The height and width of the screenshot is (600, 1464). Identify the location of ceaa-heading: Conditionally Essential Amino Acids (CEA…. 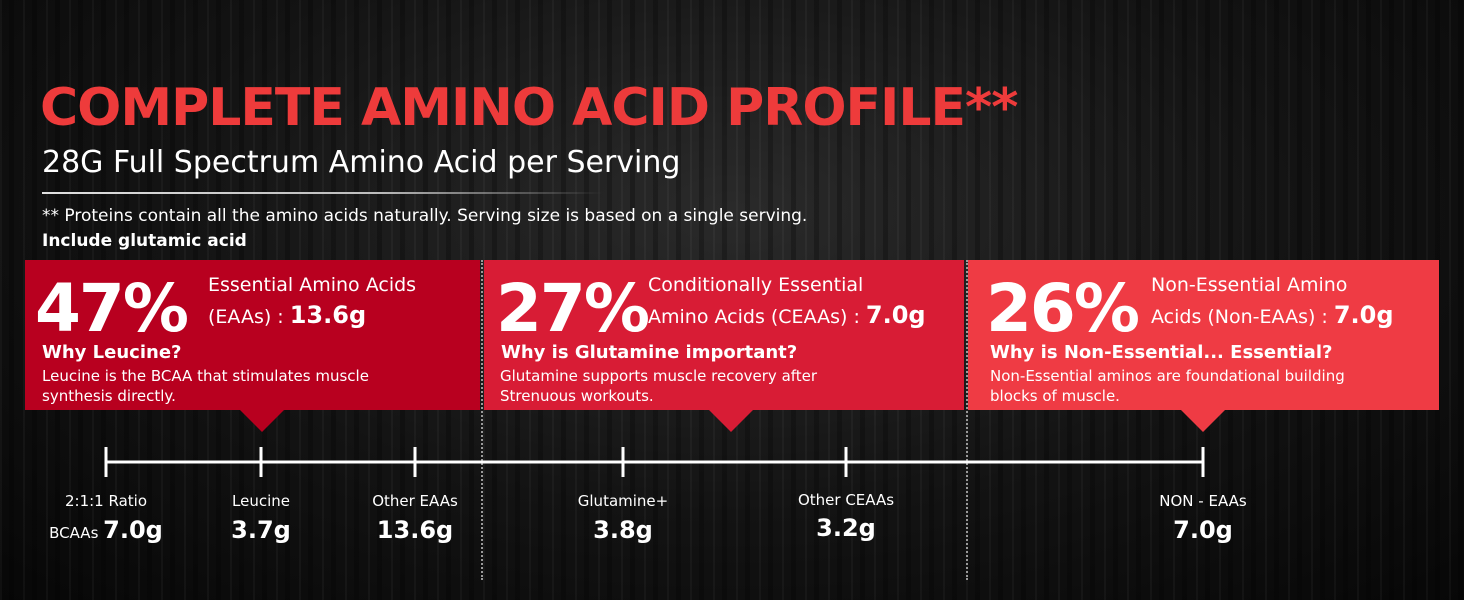
(787, 301).